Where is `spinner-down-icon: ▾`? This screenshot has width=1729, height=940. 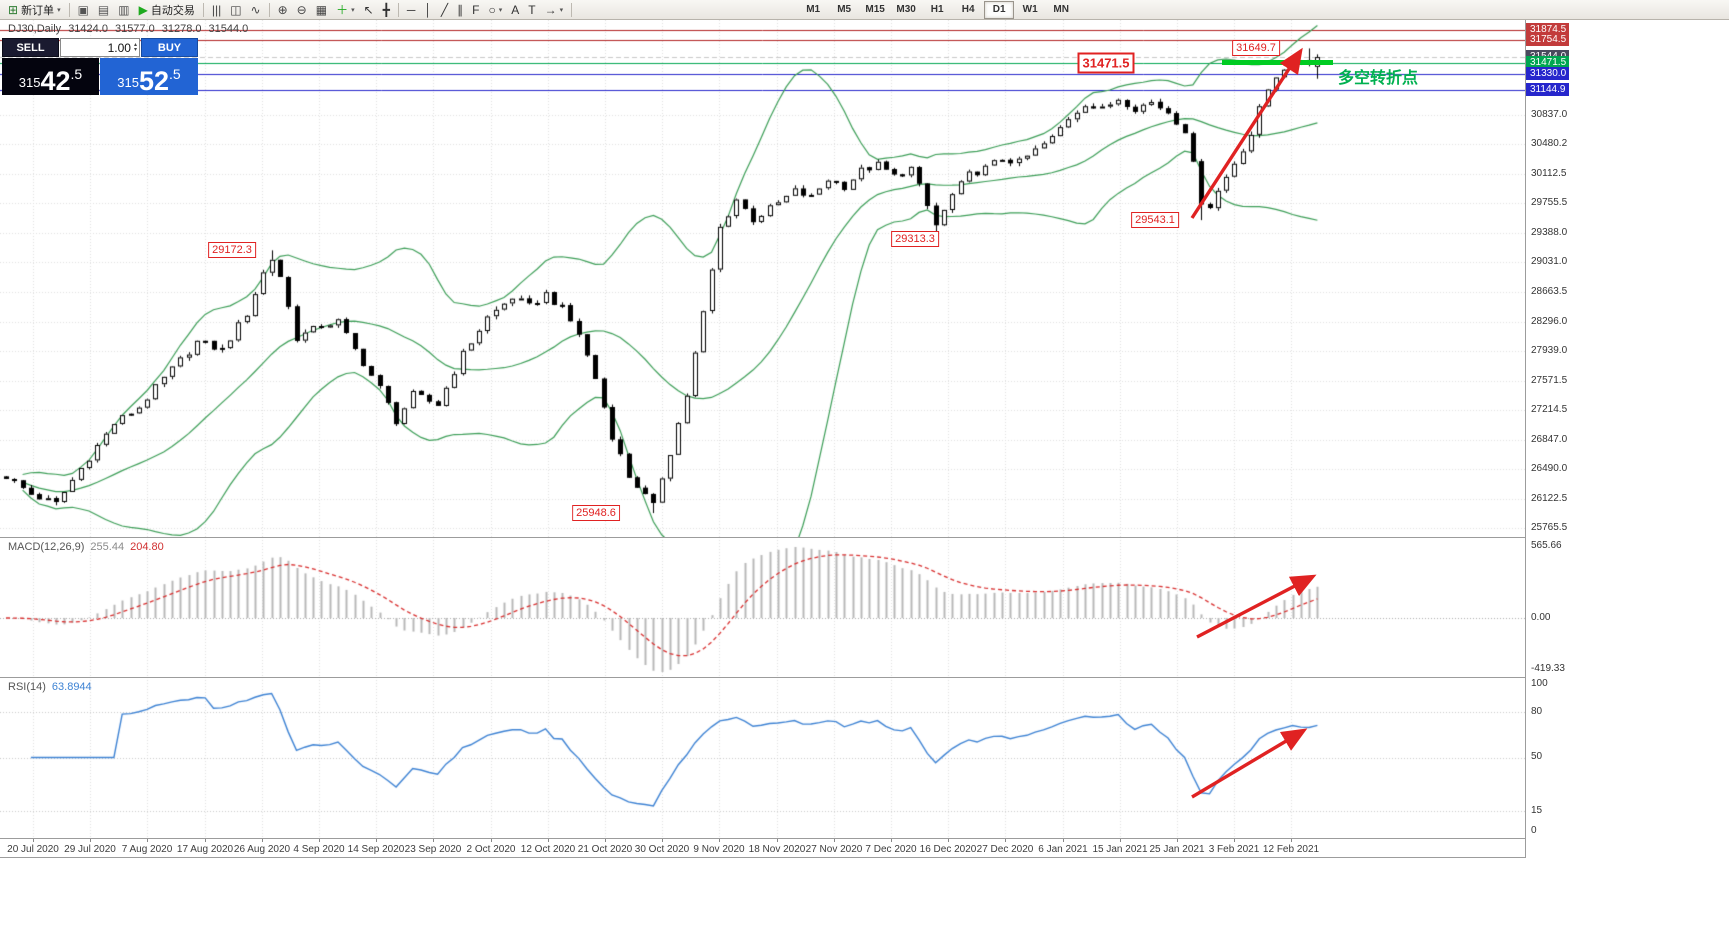 spinner-down-icon: ▾ is located at coordinates (135, 49).